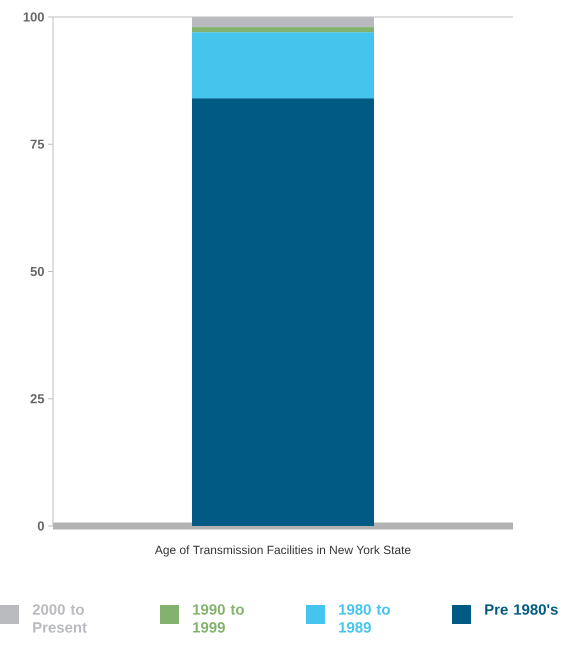 The width and height of the screenshot is (562, 656). What do you see at coordinates (521, 609) in the screenshot?
I see `legend-label: Pre 1980's` at bounding box center [521, 609].